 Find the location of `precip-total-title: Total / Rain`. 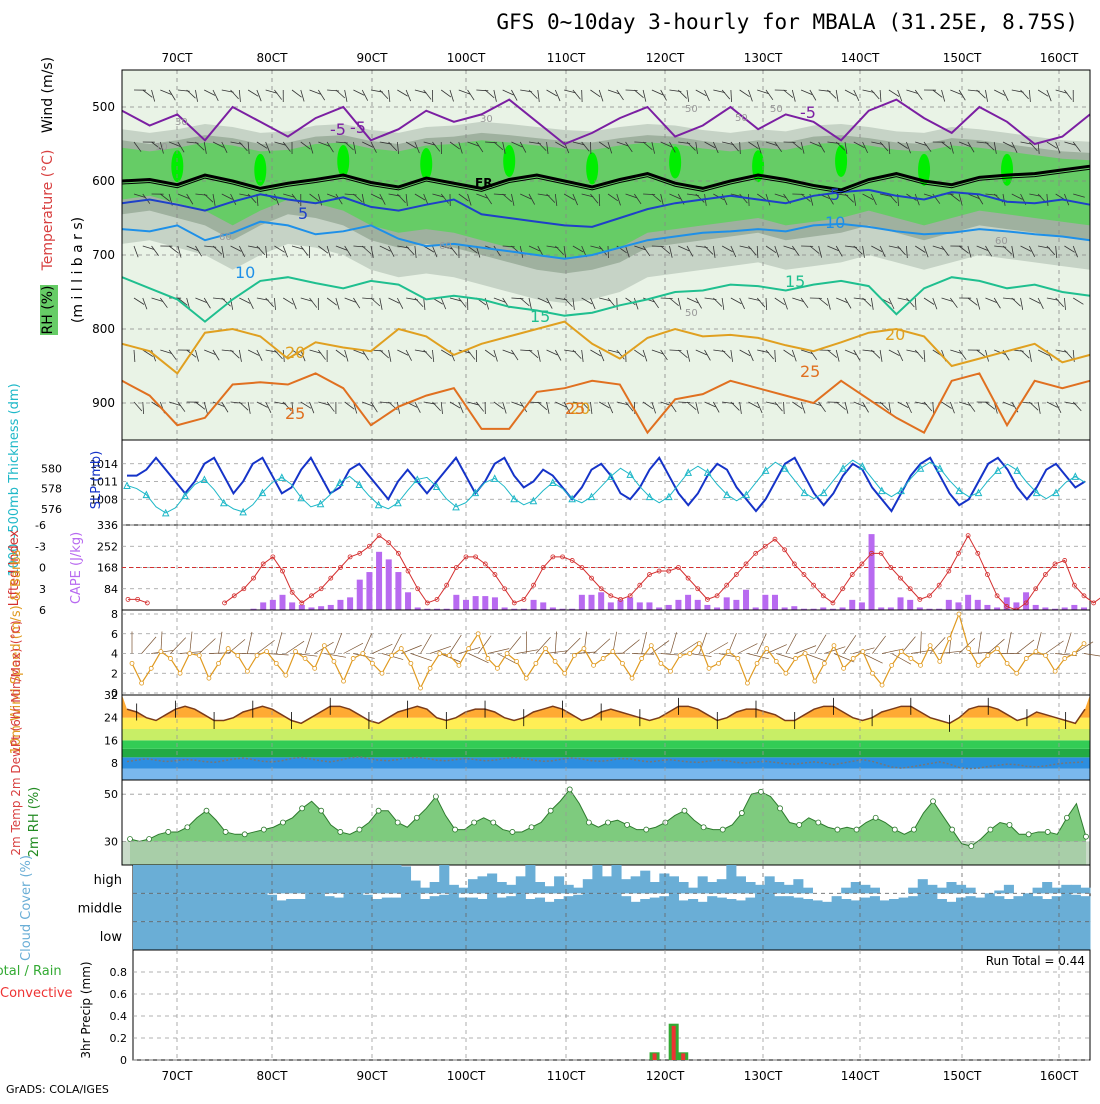

precip-total-title: Total / Rain is located at coordinates (31, 971).